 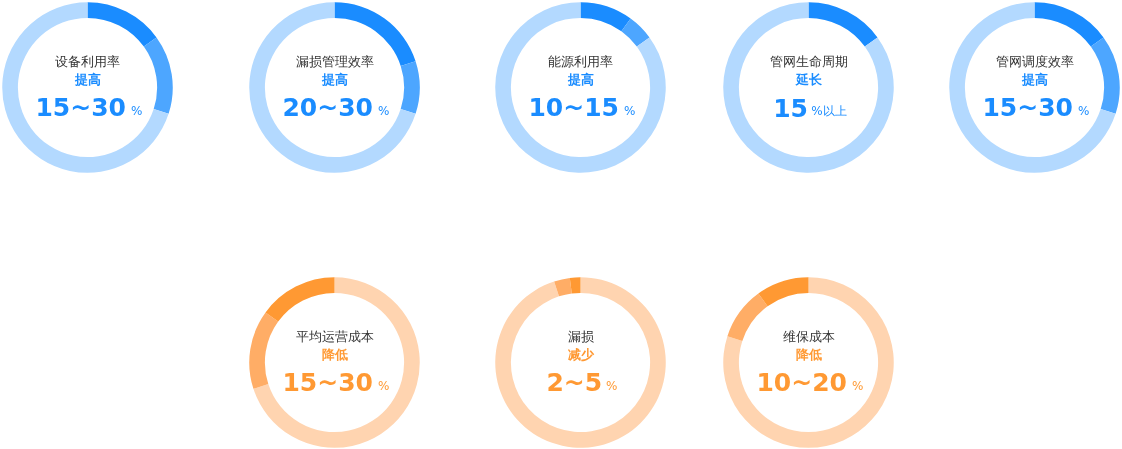 I want to click on text: 延长, so click(x=808, y=80).